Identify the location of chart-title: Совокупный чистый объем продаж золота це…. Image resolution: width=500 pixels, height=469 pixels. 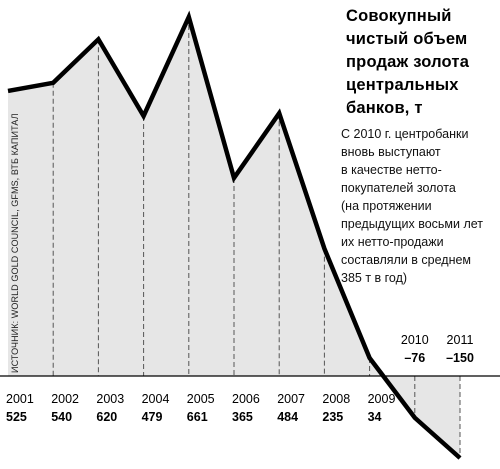
(421, 62).